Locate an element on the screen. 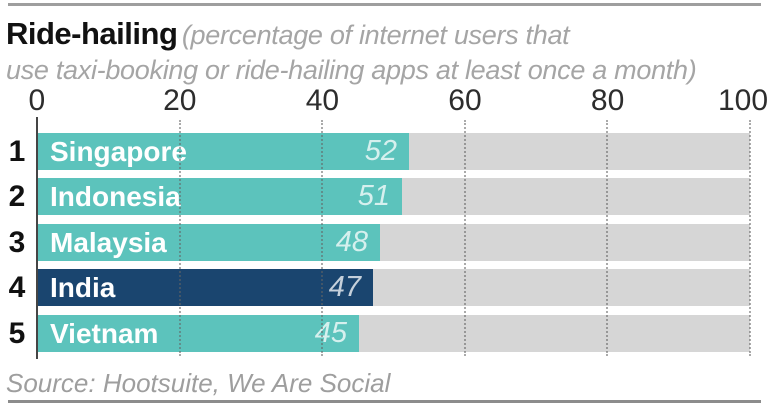 The image size is (769, 406). value-label: 51 is located at coordinates (373, 196).